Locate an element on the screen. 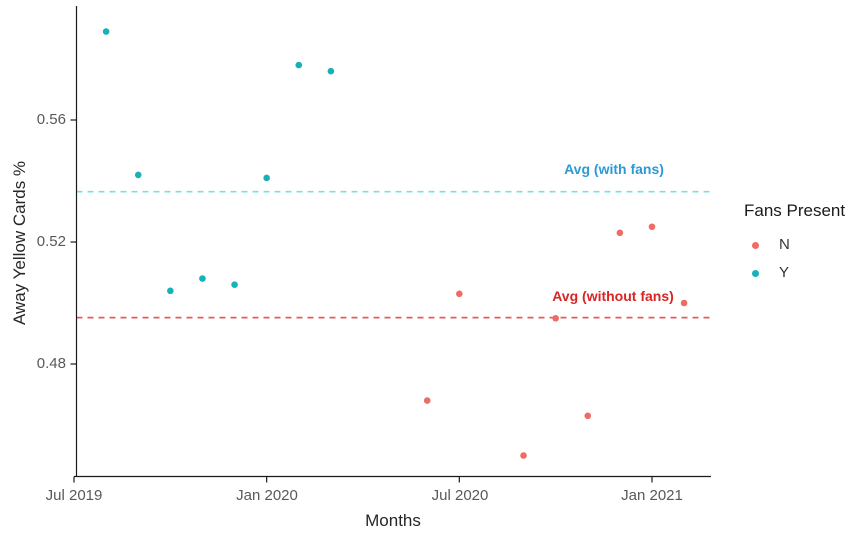  y-tick-label: 0.48 is located at coordinates (51, 363).